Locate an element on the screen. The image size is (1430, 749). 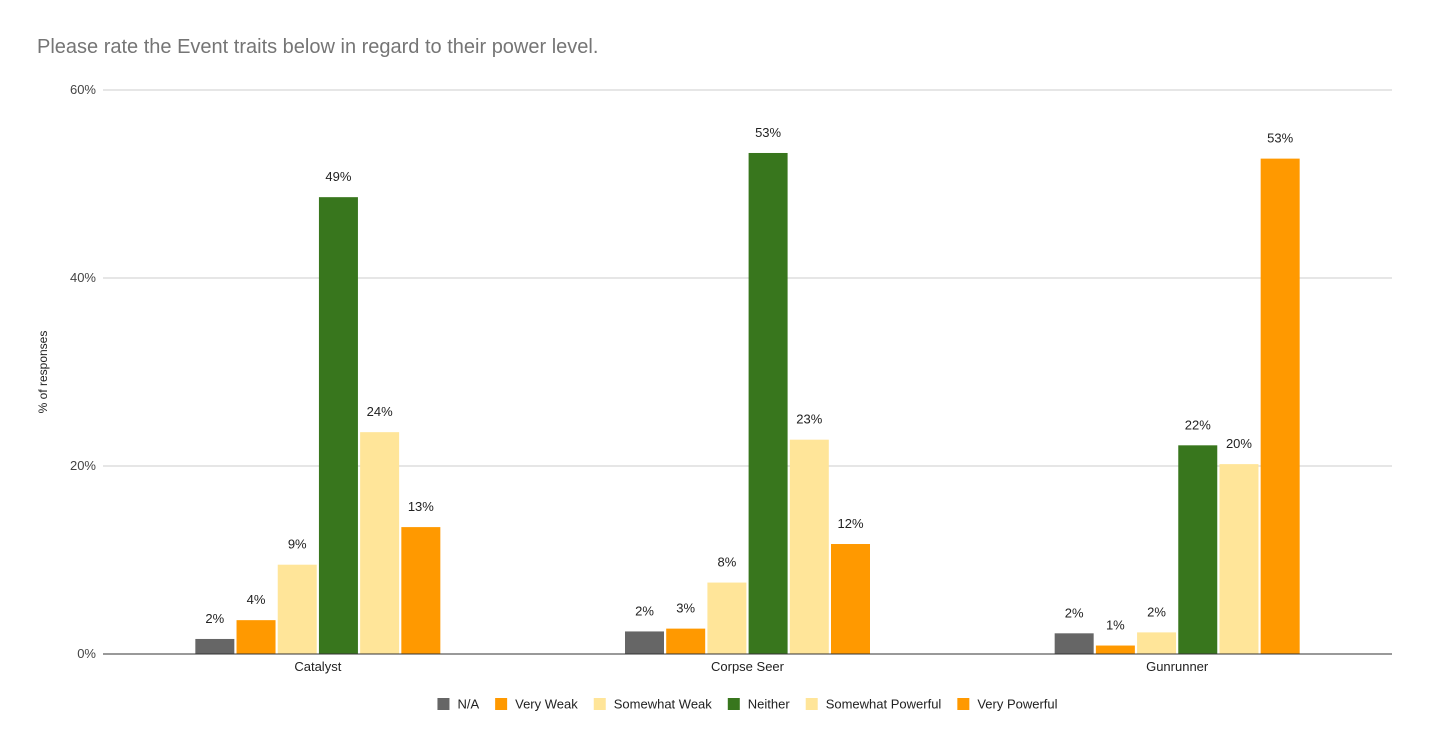
legend-label: Very Powerful is located at coordinates (1017, 704).